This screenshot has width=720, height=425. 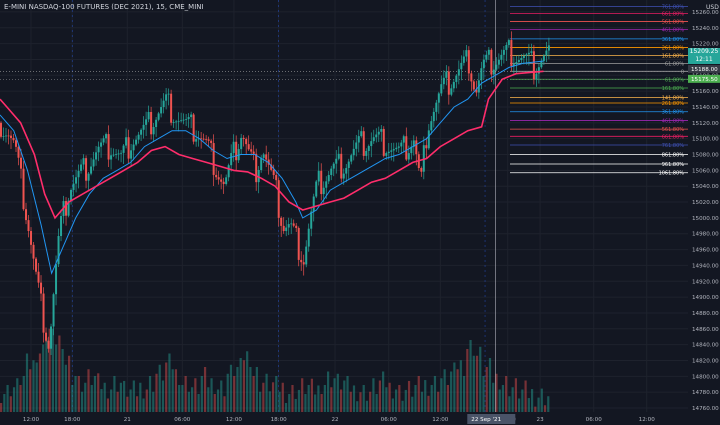 I want to click on time-axis, so click(x=344, y=418).